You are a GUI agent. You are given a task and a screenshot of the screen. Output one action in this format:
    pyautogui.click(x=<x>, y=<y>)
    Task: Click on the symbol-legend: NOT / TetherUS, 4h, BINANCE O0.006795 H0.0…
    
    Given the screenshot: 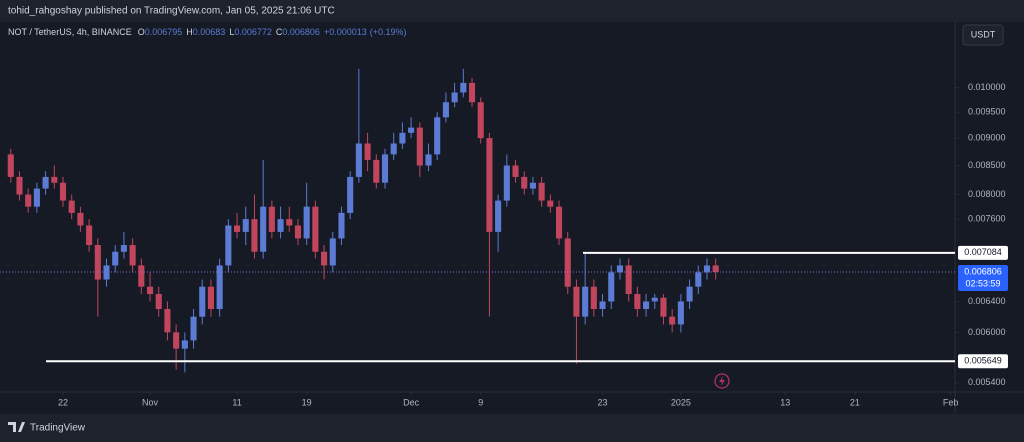 What is the action you would take?
    pyautogui.click(x=207, y=32)
    